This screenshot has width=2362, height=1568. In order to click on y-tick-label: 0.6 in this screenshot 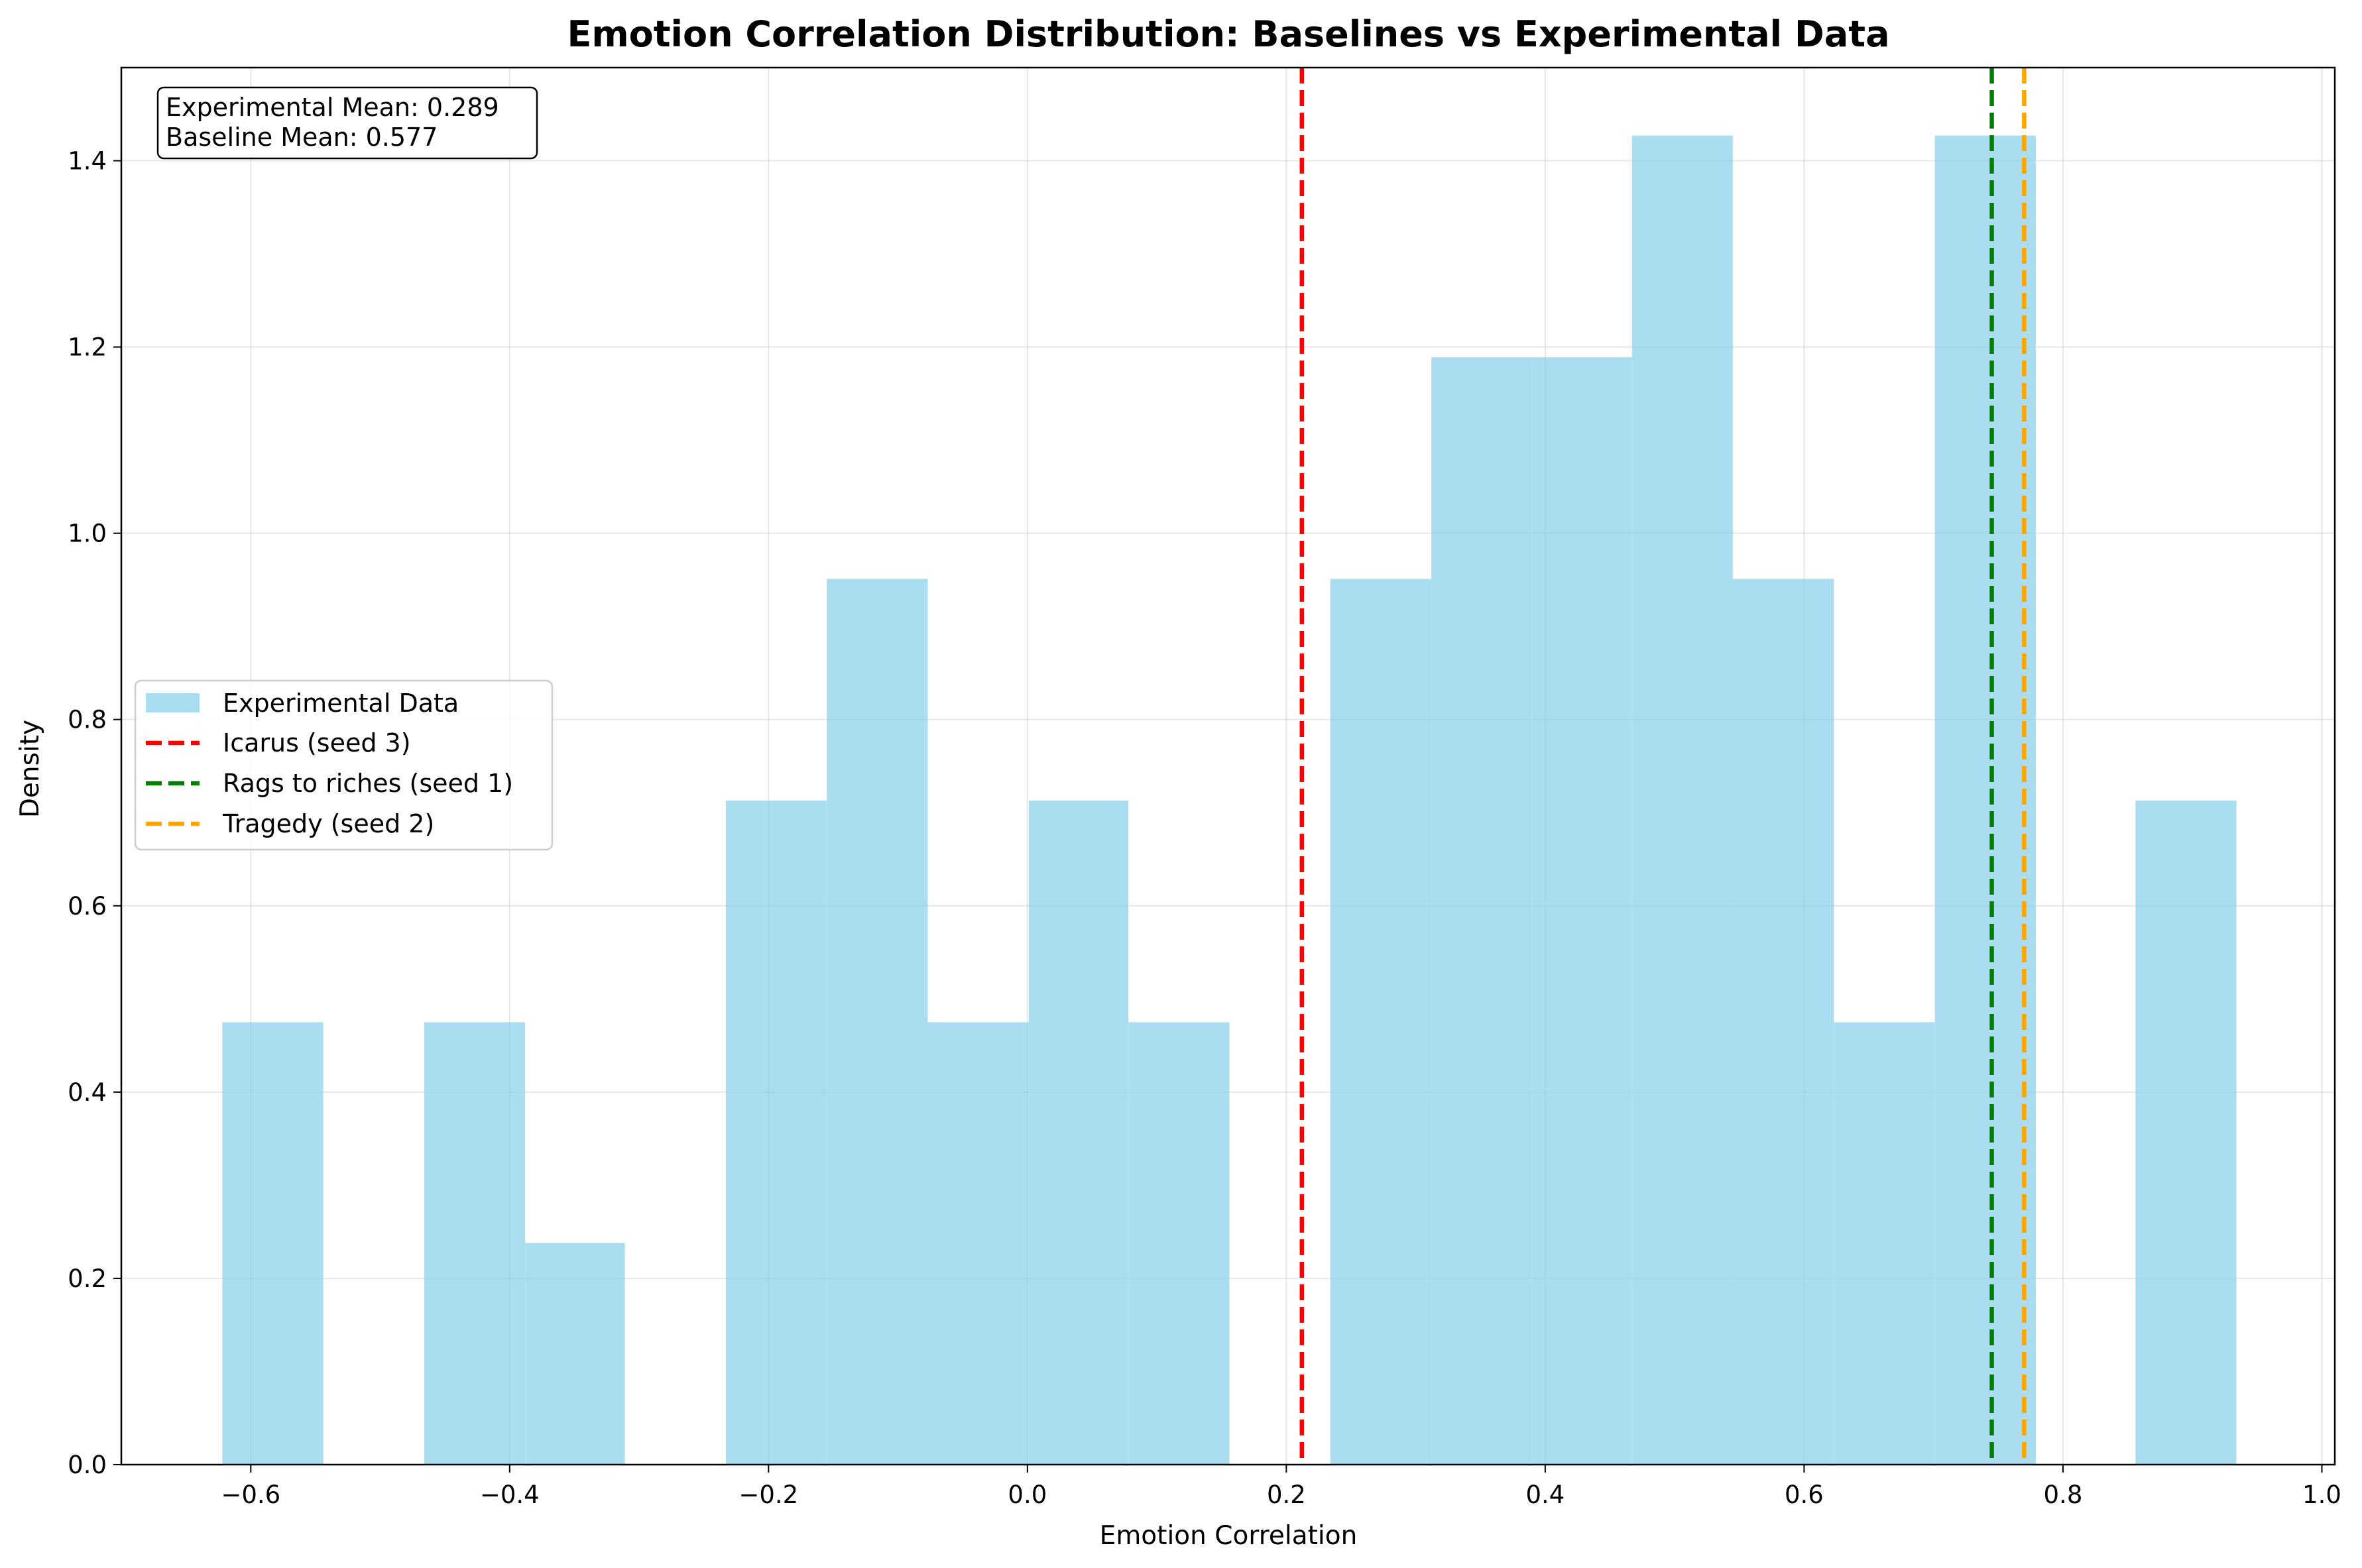, I will do `click(87, 907)`.